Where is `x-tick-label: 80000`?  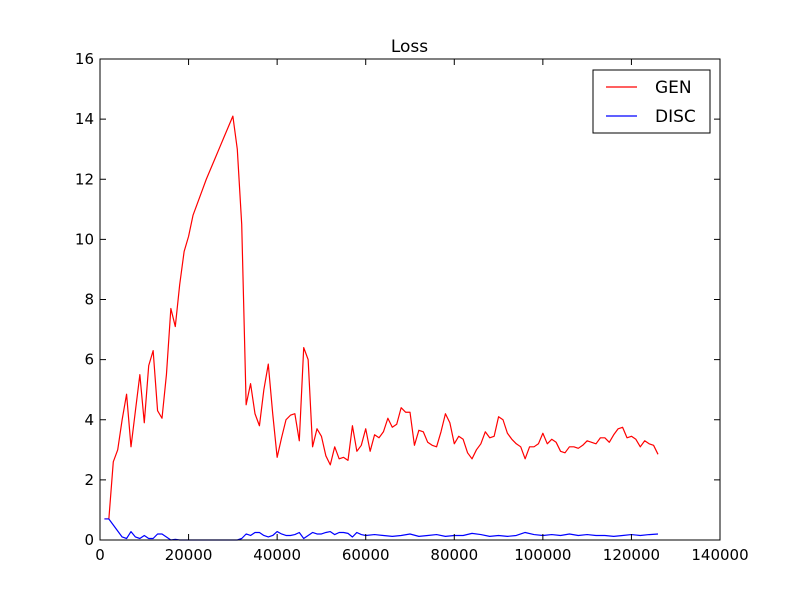 x-tick-label: 80000 is located at coordinates (454, 555).